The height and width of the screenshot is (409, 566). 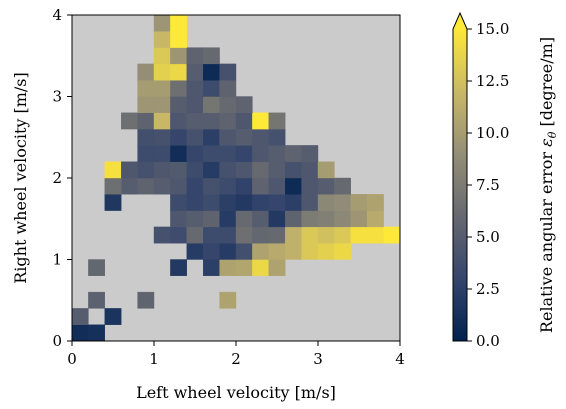 I want to click on colorbar-label-suffix: [degree/m], so click(x=546, y=84).